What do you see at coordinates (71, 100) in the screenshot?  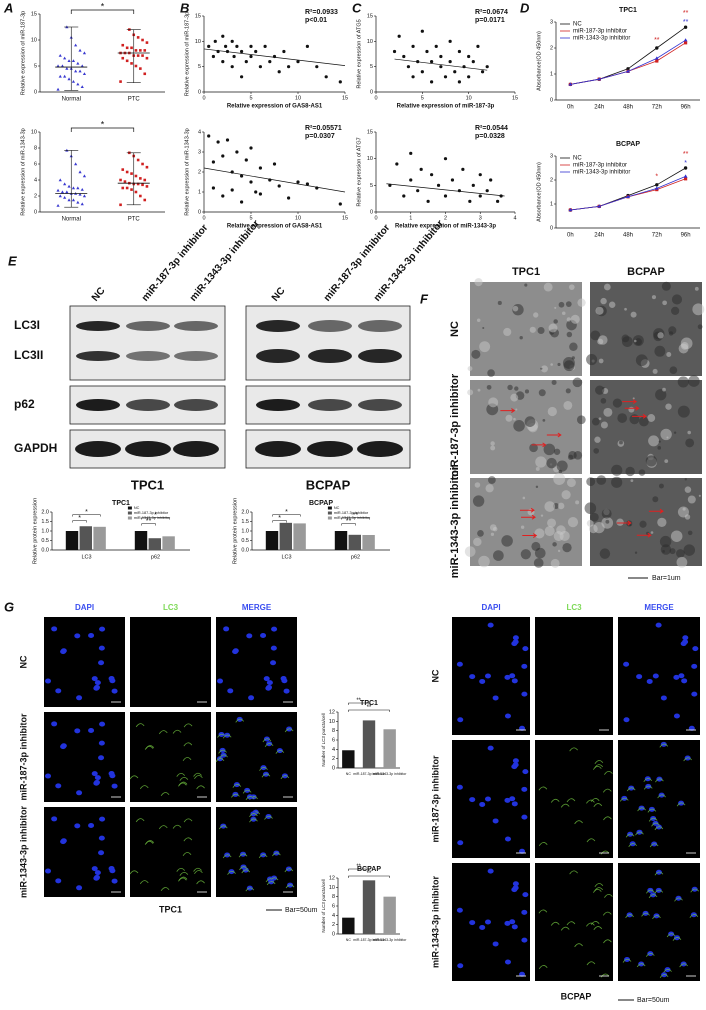 I see `x-tick-label: Normal` at bounding box center [71, 100].